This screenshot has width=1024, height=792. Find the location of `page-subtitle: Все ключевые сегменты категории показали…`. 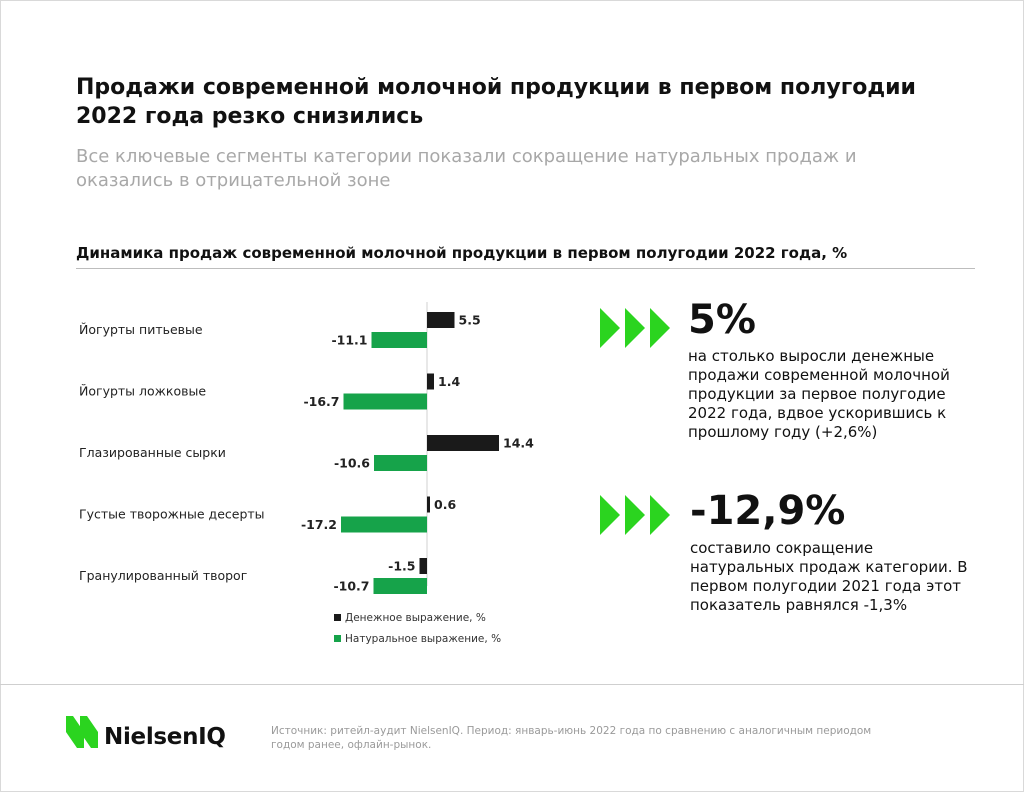

page-subtitle: Все ключевые сегменты категории показали… is located at coordinates (466, 168).